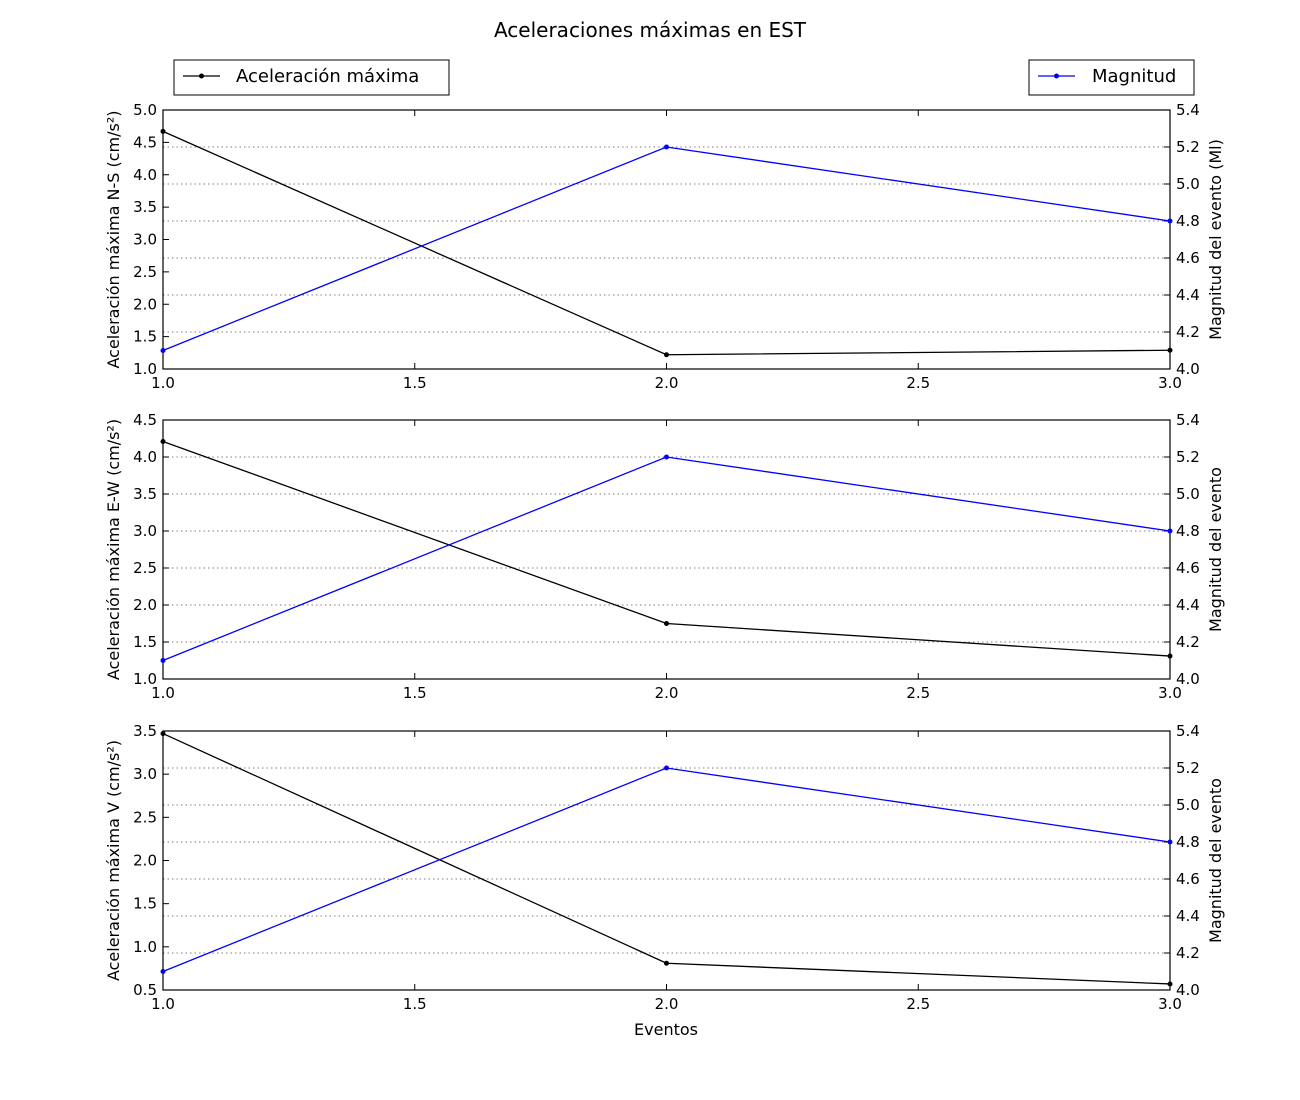 This screenshot has height=1100, width=1300. I want to click on legend-right: Magnitud, so click(1111, 77).